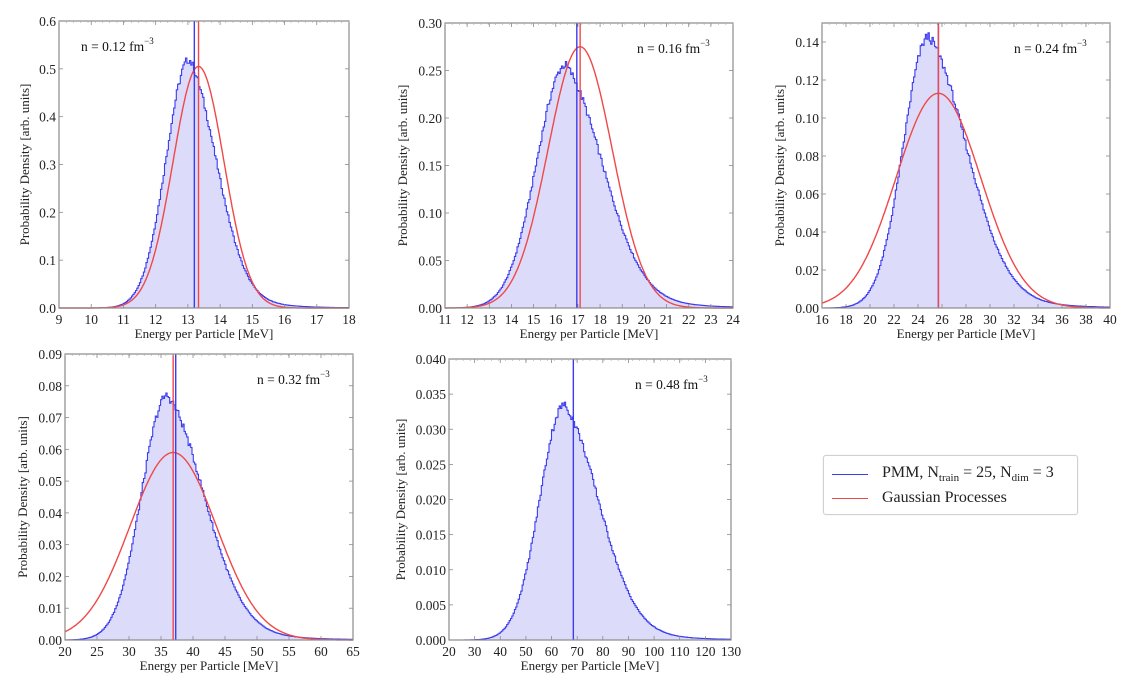 The height and width of the screenshot is (685, 1125). I want to click on x-tick-label: 130, so click(731, 651).